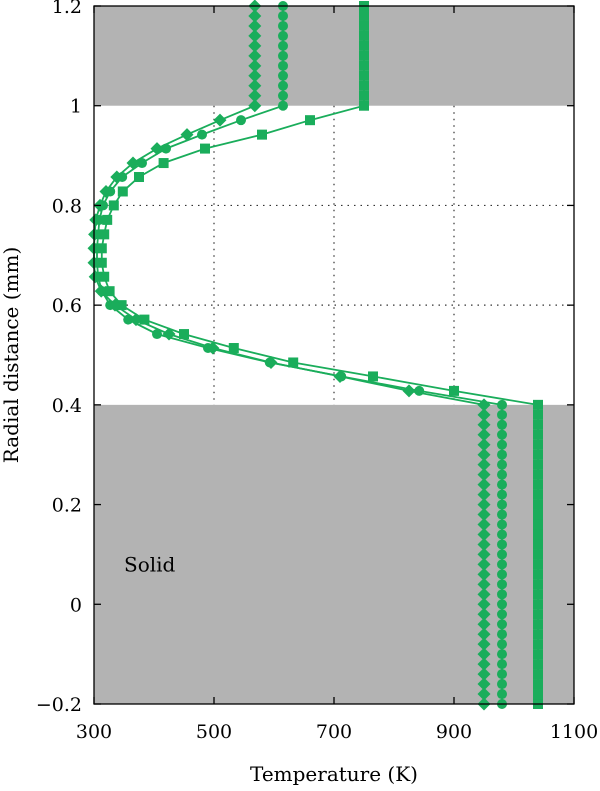 The image size is (600, 791). I want to click on y-tick-label: 0.4, so click(67, 406).